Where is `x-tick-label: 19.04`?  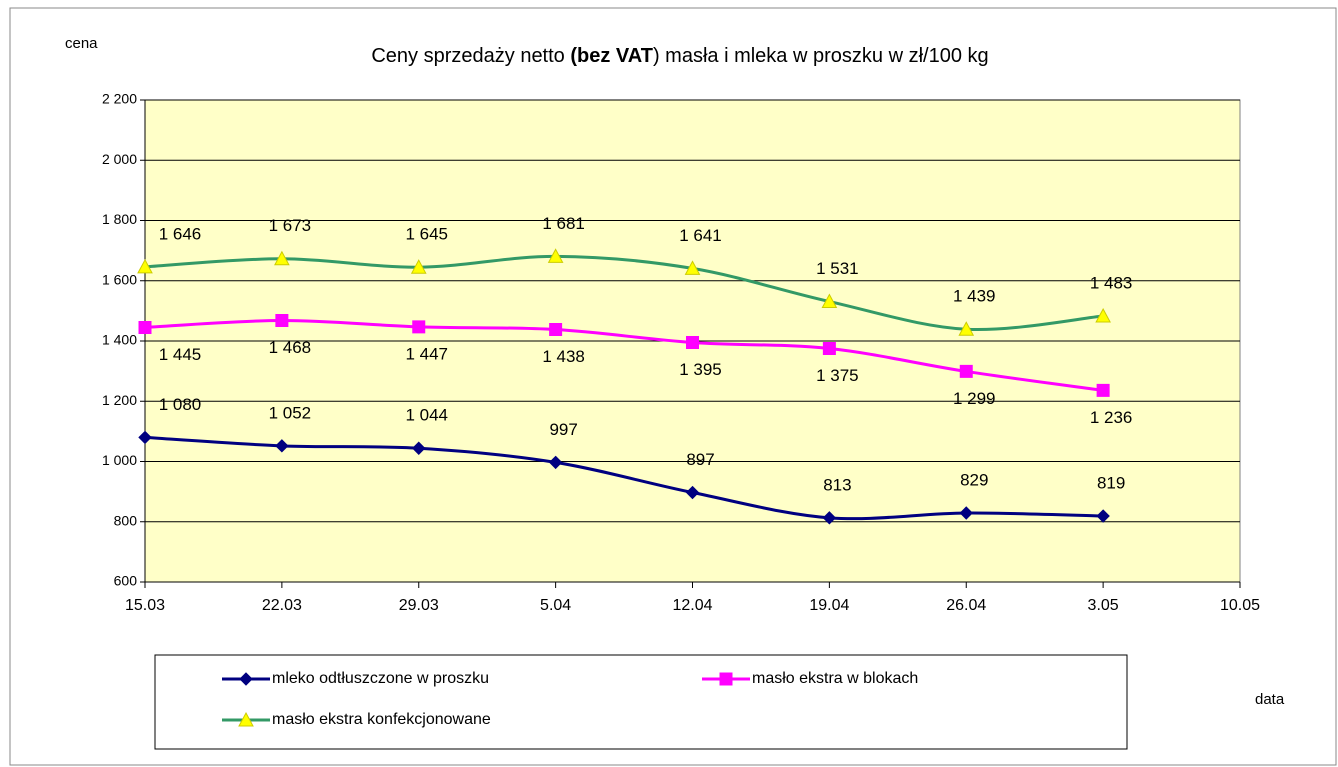 x-tick-label: 19.04 is located at coordinates (829, 605).